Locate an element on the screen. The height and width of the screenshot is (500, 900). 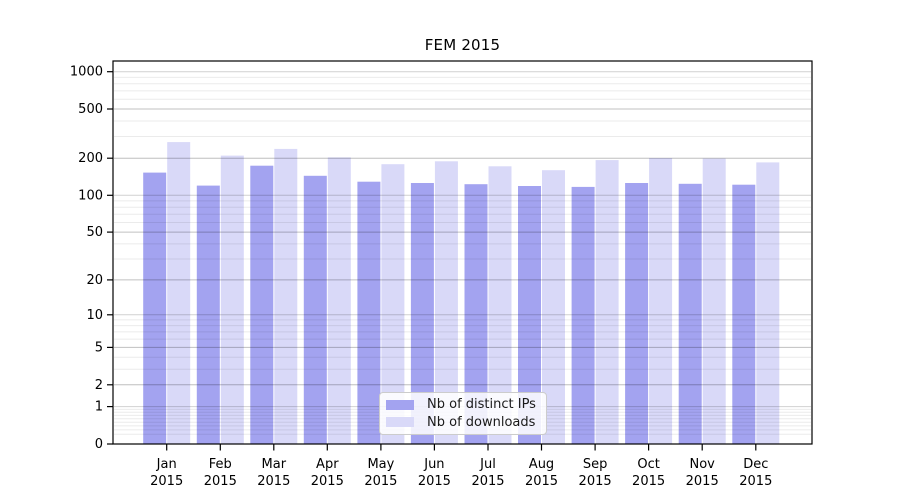
legend-label-distinct-ips: Nb of distinct IPs is located at coordinates (481, 405).